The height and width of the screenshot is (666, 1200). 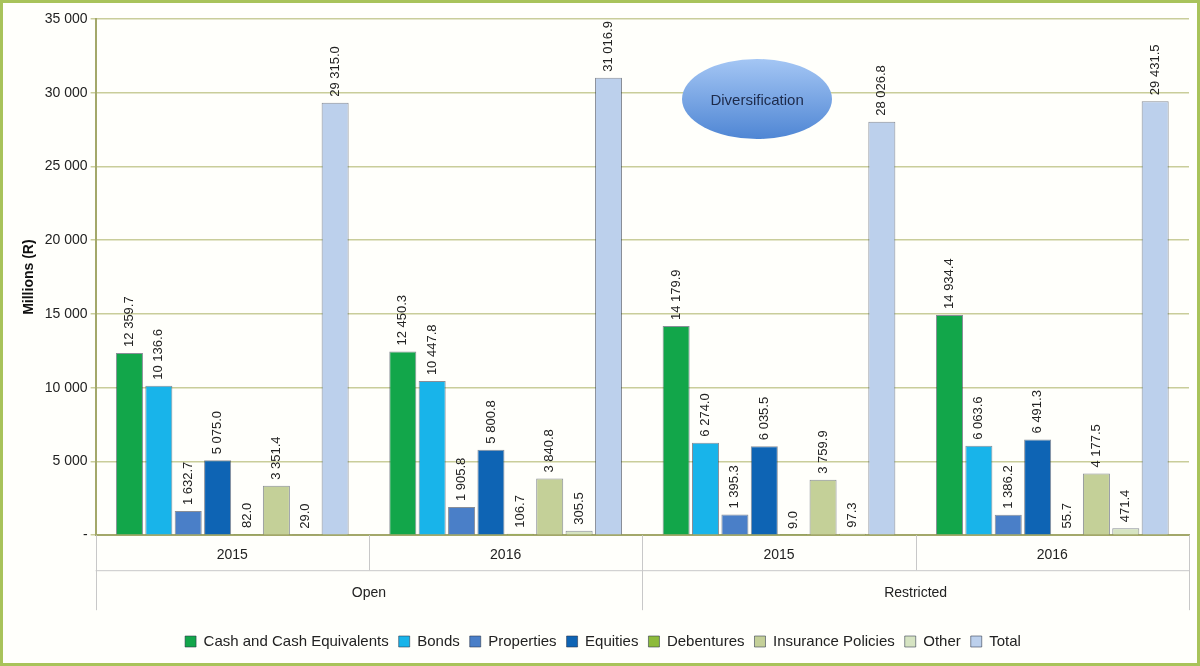 What do you see at coordinates (66, 165) in the screenshot?
I see `y-tick-label: 25 000` at bounding box center [66, 165].